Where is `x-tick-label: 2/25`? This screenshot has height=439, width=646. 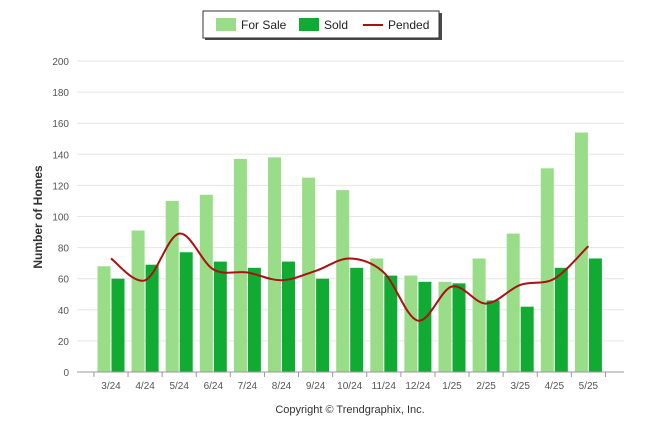 x-tick-label: 2/25 is located at coordinates (486, 386).